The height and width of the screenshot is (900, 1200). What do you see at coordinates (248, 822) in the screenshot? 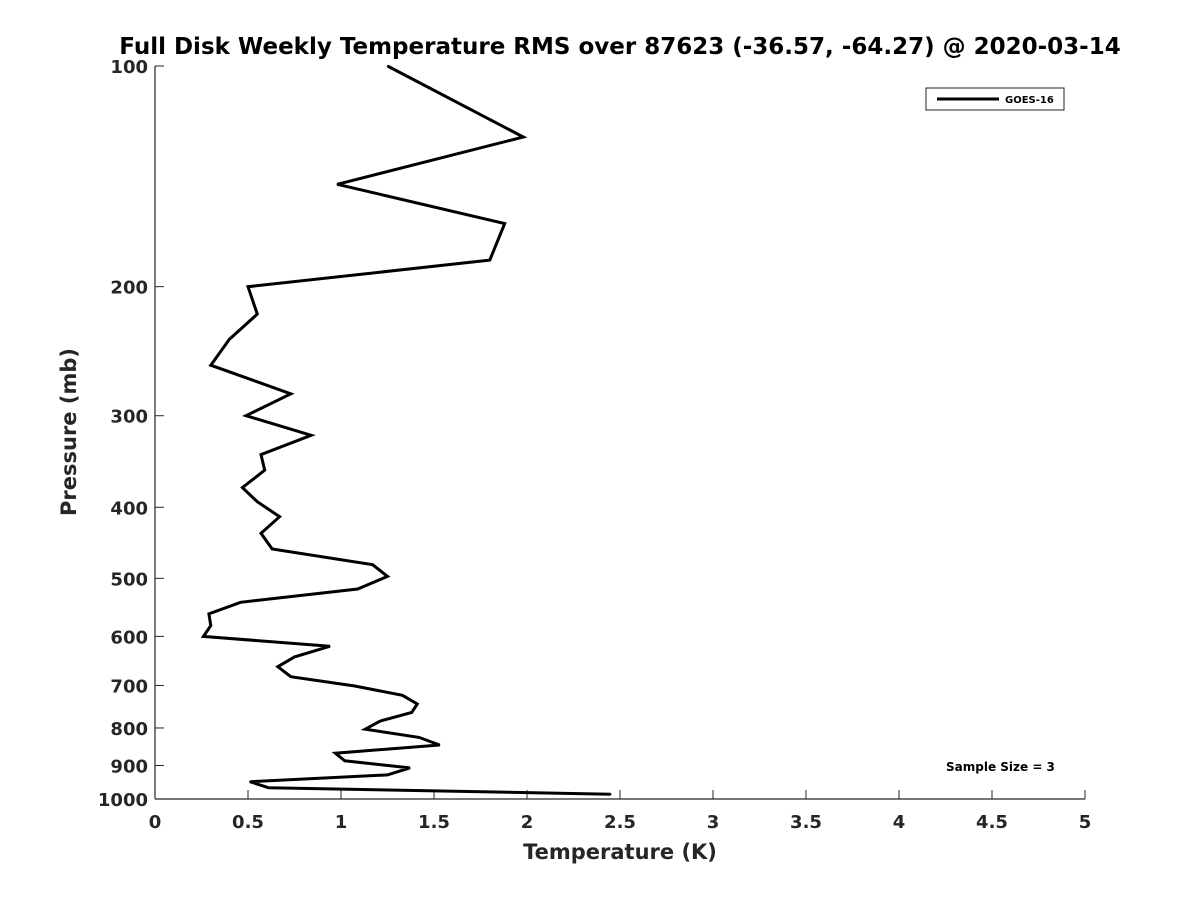
I see `x-tick-label: 0.5` at bounding box center [248, 822].